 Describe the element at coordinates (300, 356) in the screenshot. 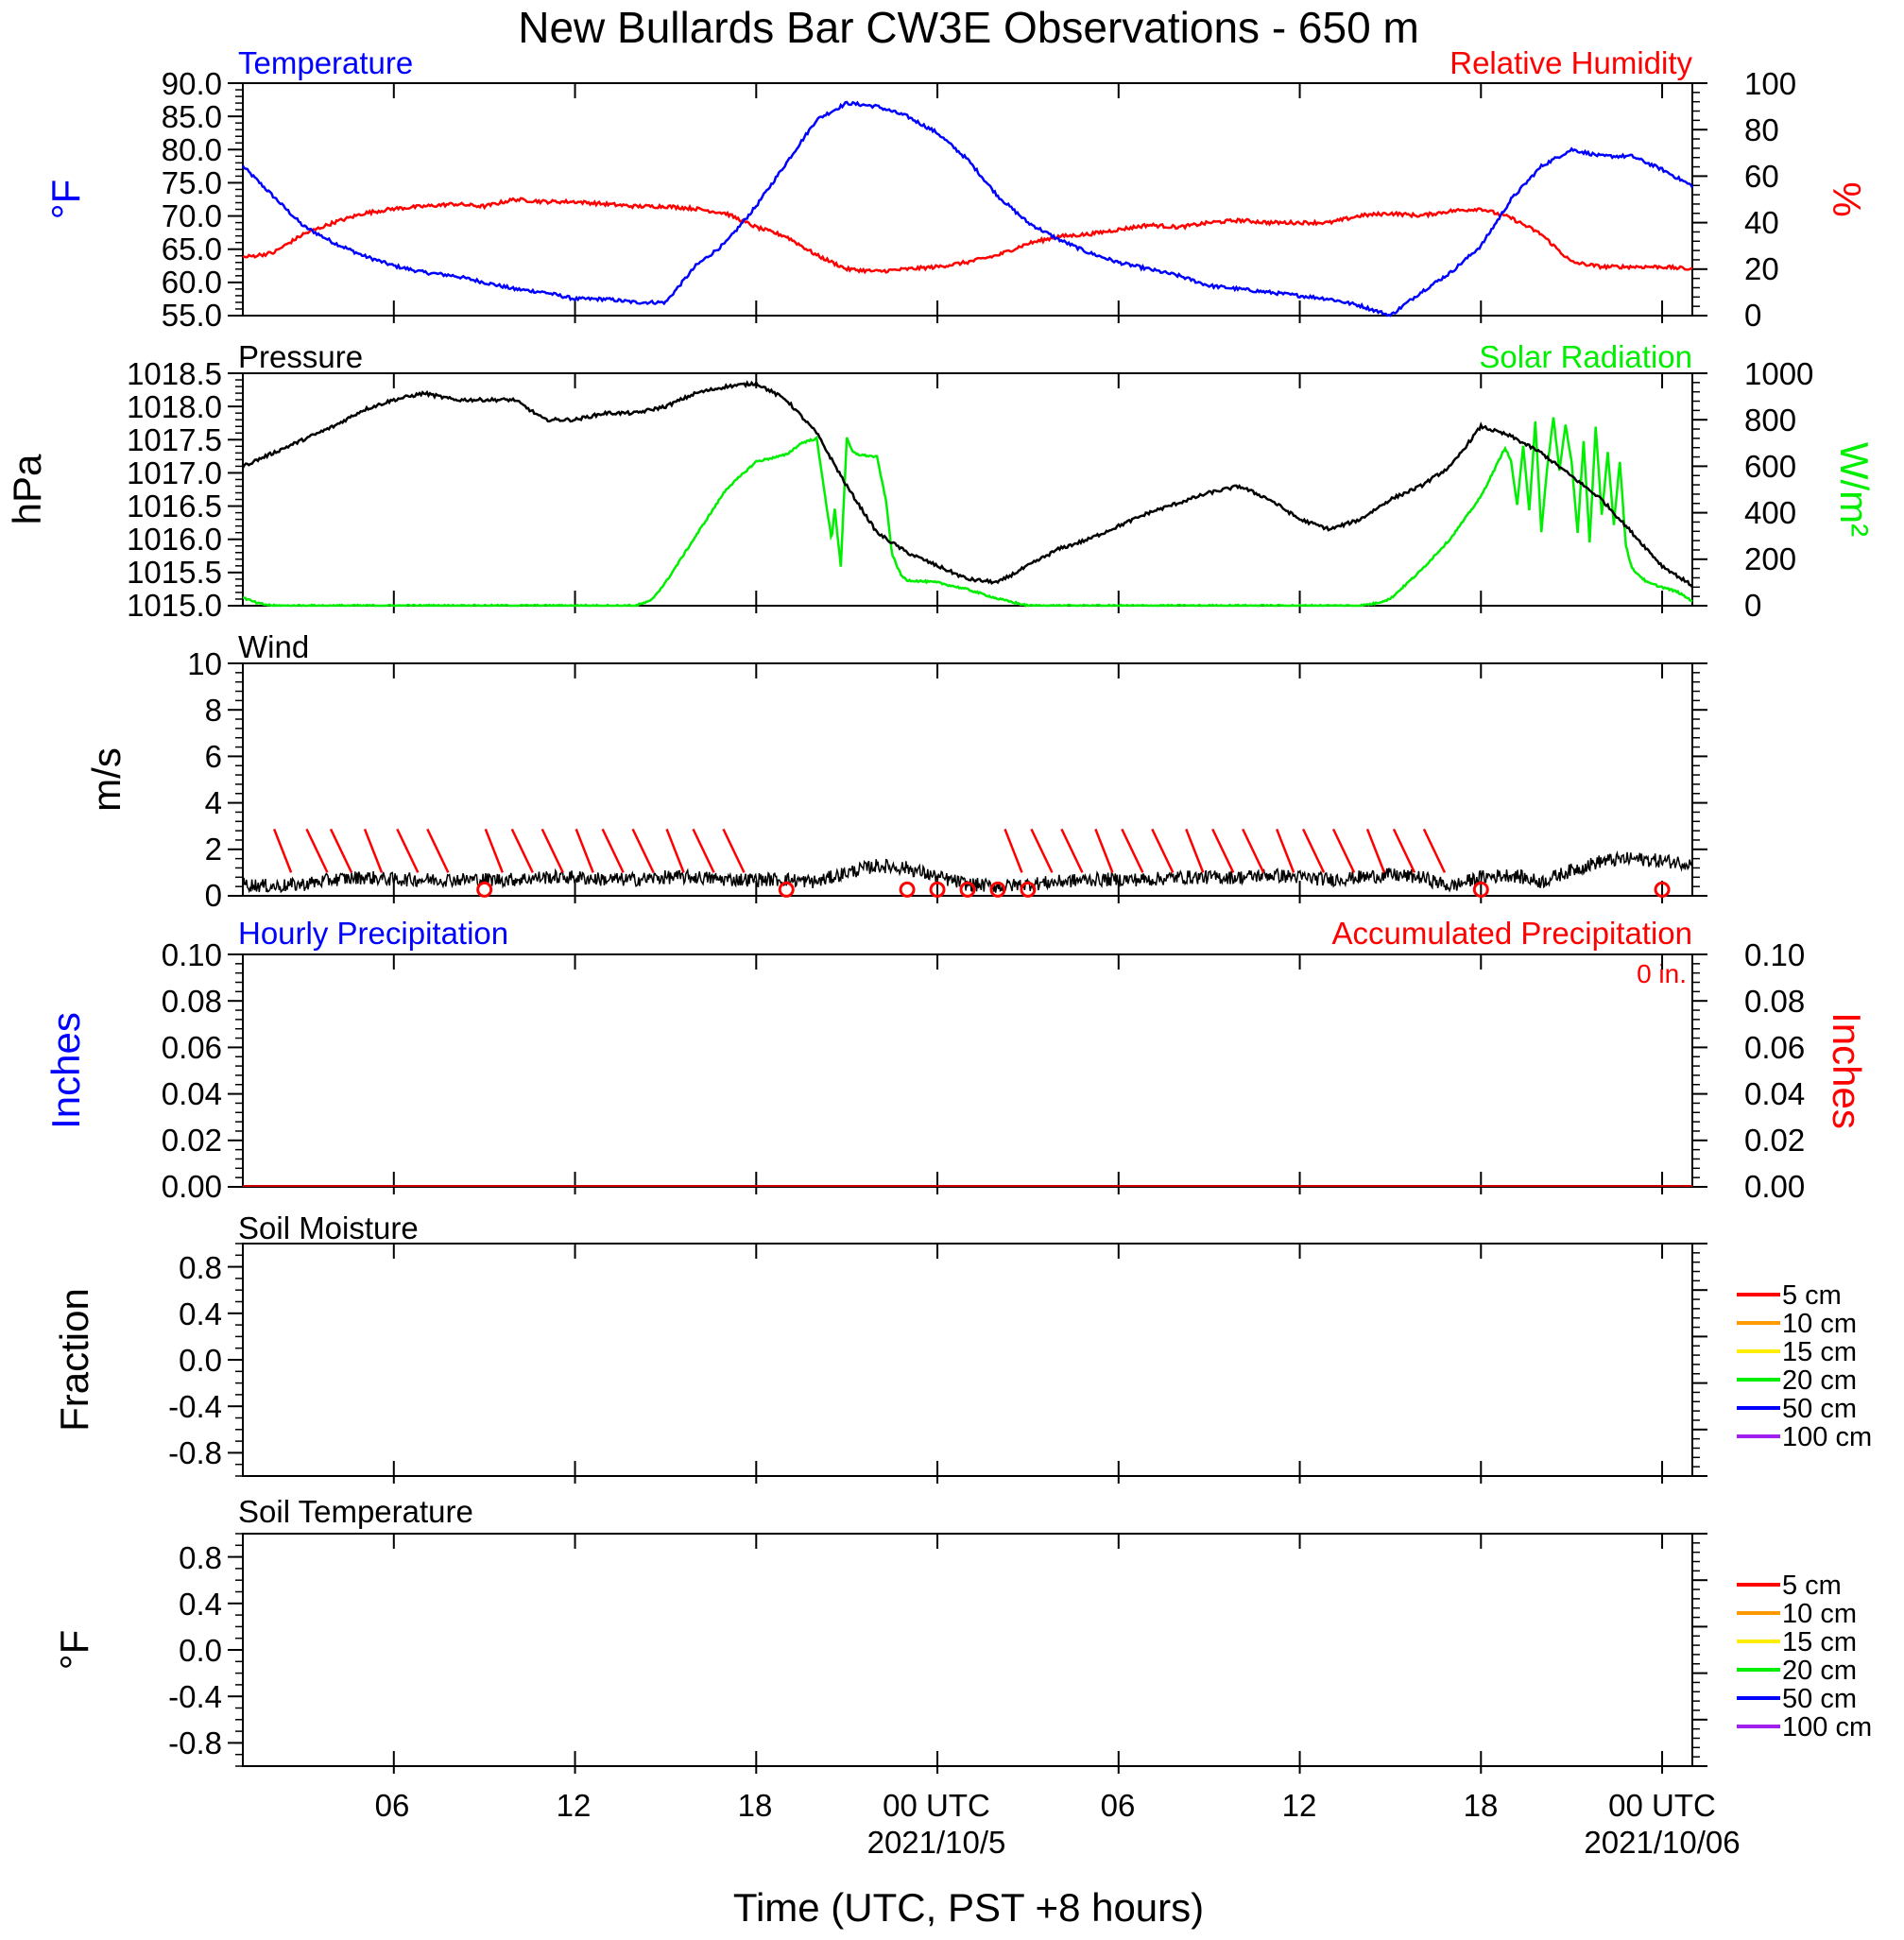

I see `pressure-title: Pressure` at that location.